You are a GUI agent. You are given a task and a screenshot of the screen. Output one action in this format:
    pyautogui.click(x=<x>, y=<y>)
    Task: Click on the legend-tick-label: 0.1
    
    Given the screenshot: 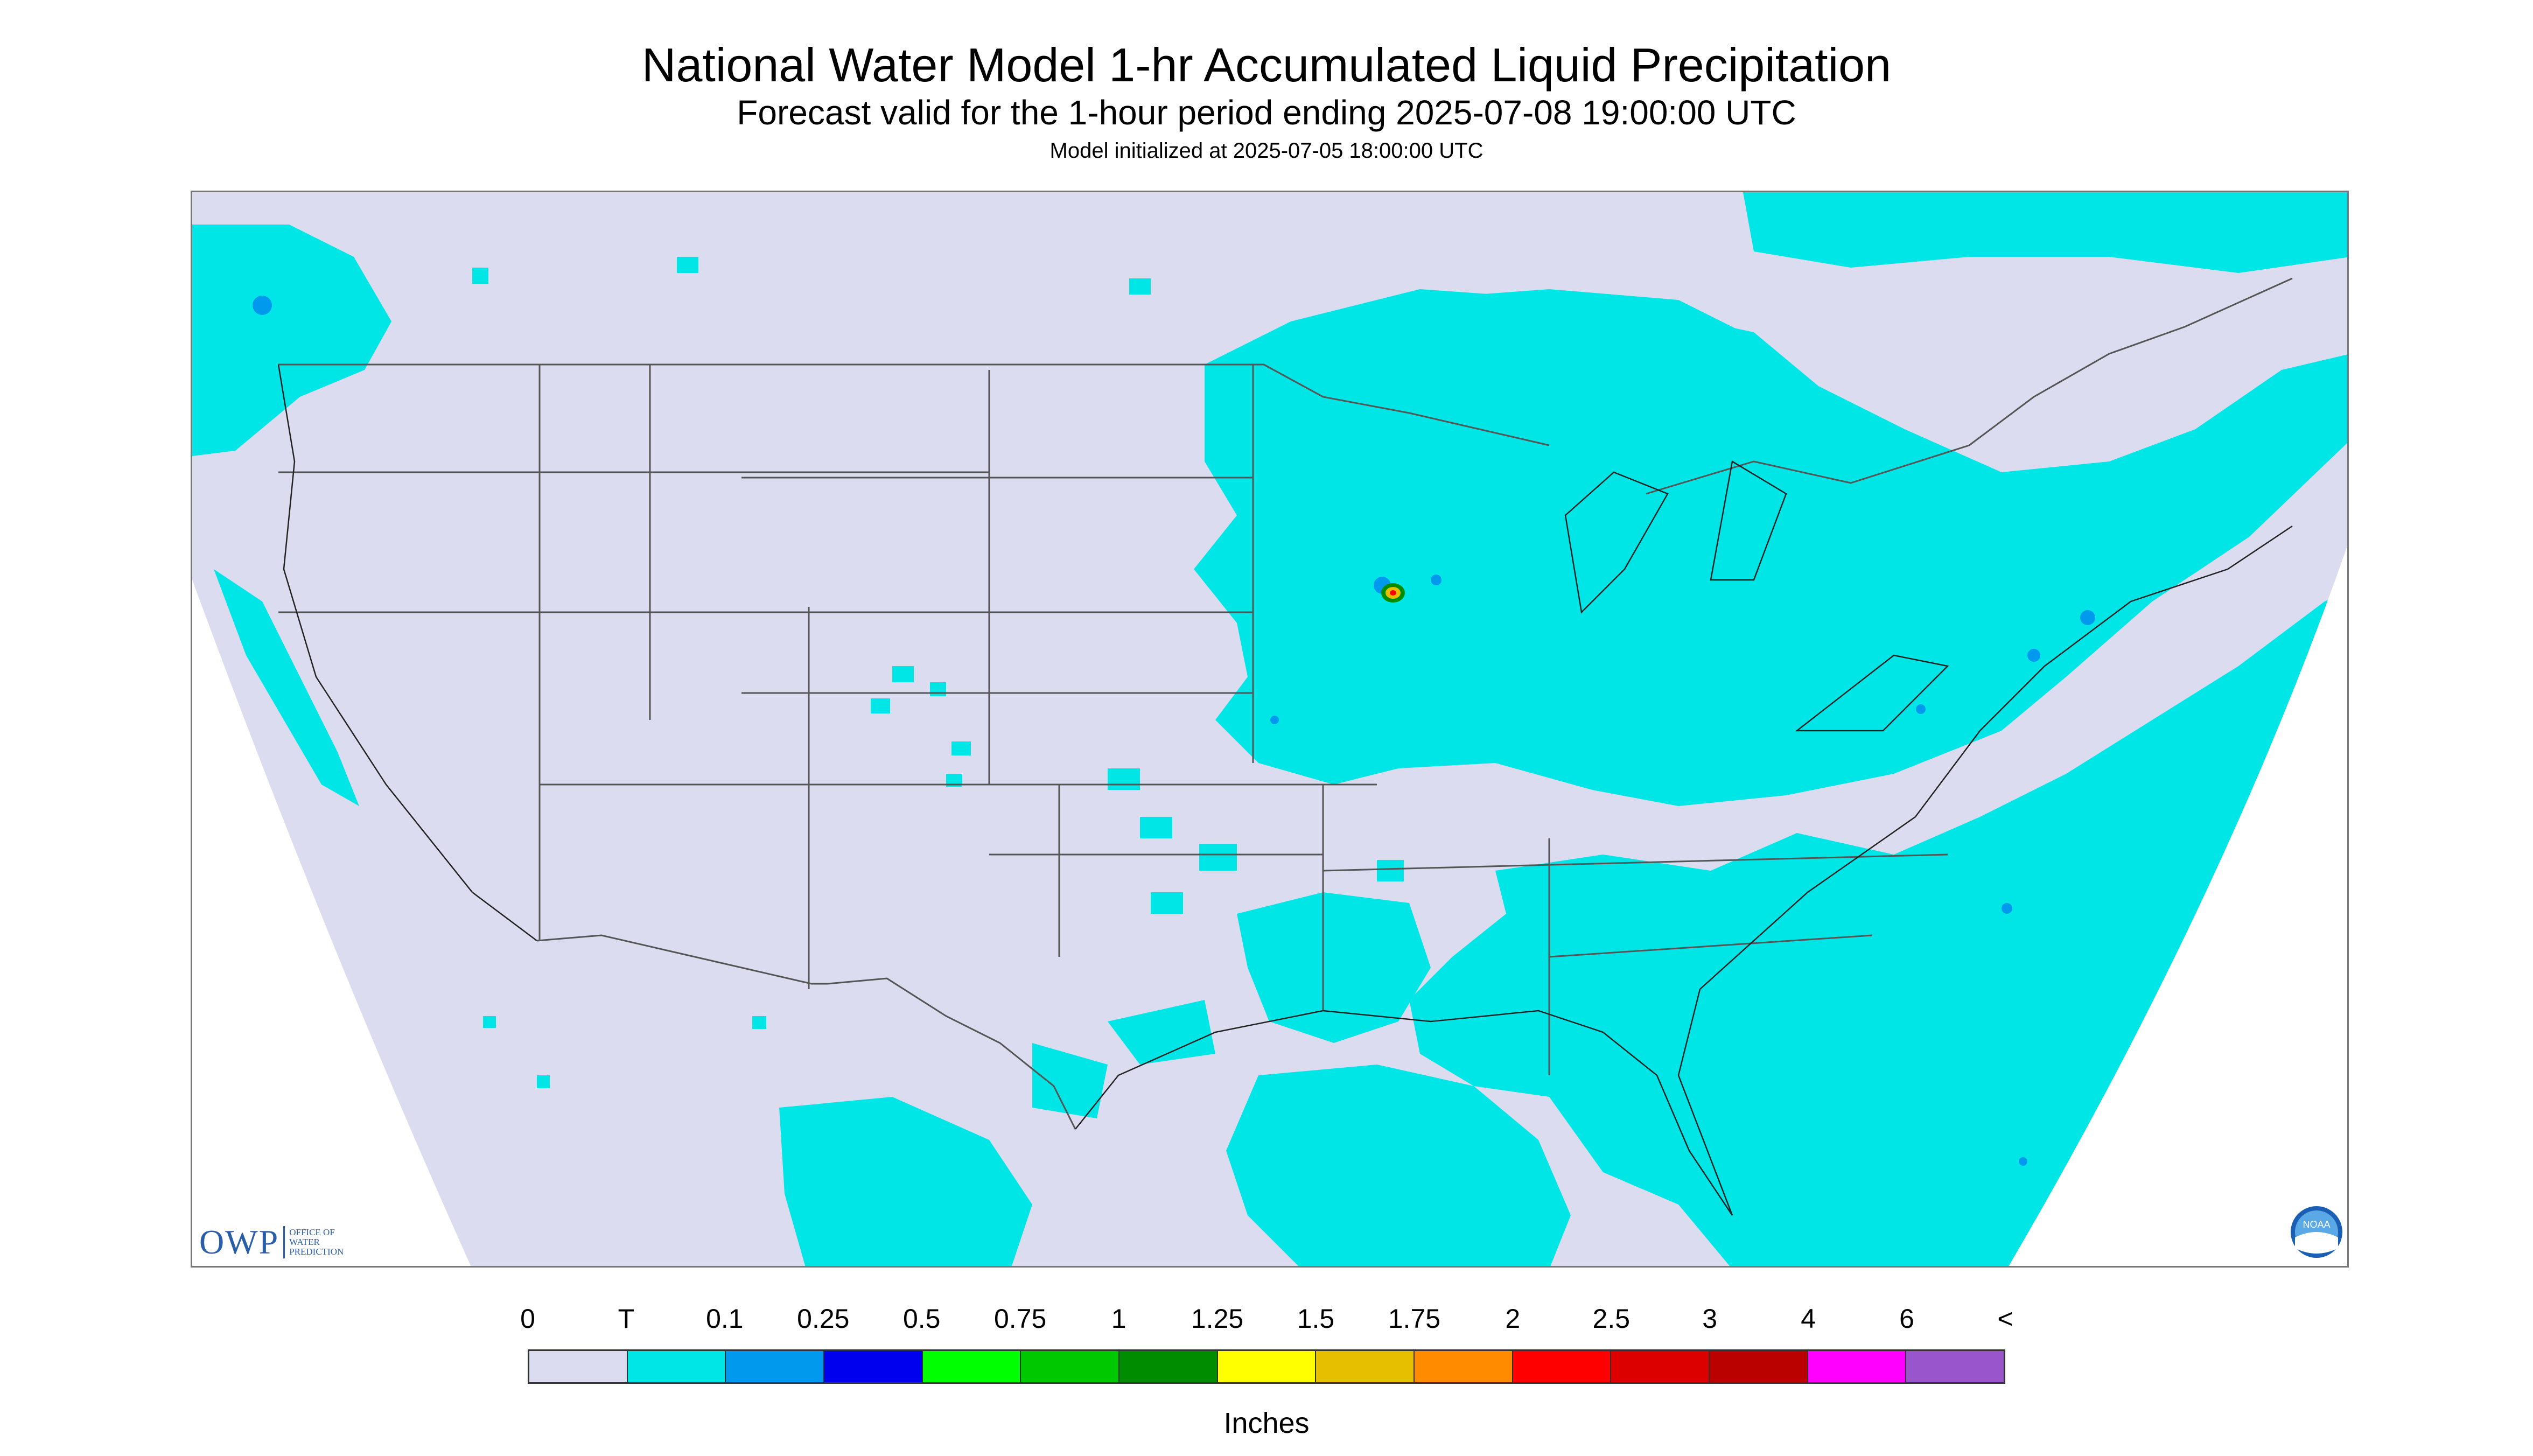 What is the action you would take?
    pyautogui.click(x=725, y=1319)
    